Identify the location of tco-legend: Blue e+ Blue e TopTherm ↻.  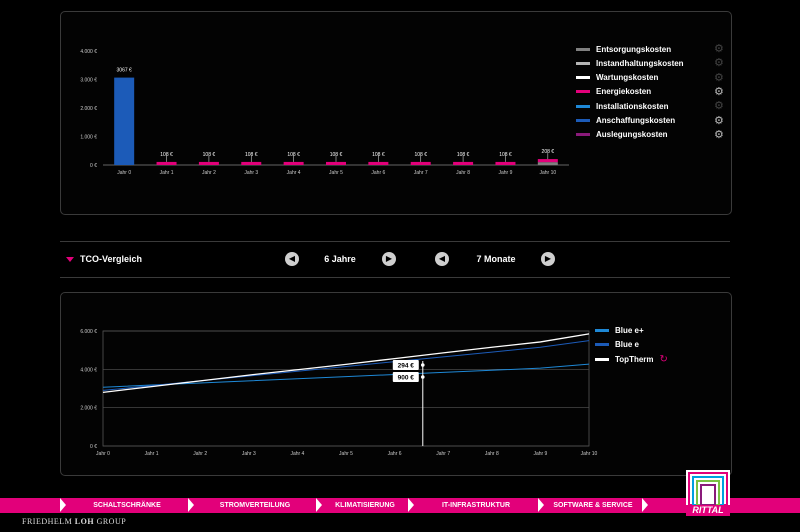
(660, 346).